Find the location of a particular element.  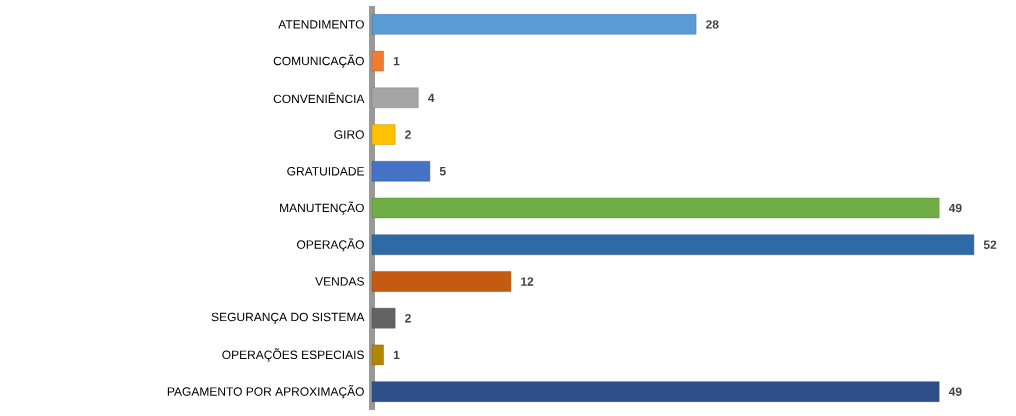

y-tick-label: MANUTENÇÃO is located at coordinates (322, 208).